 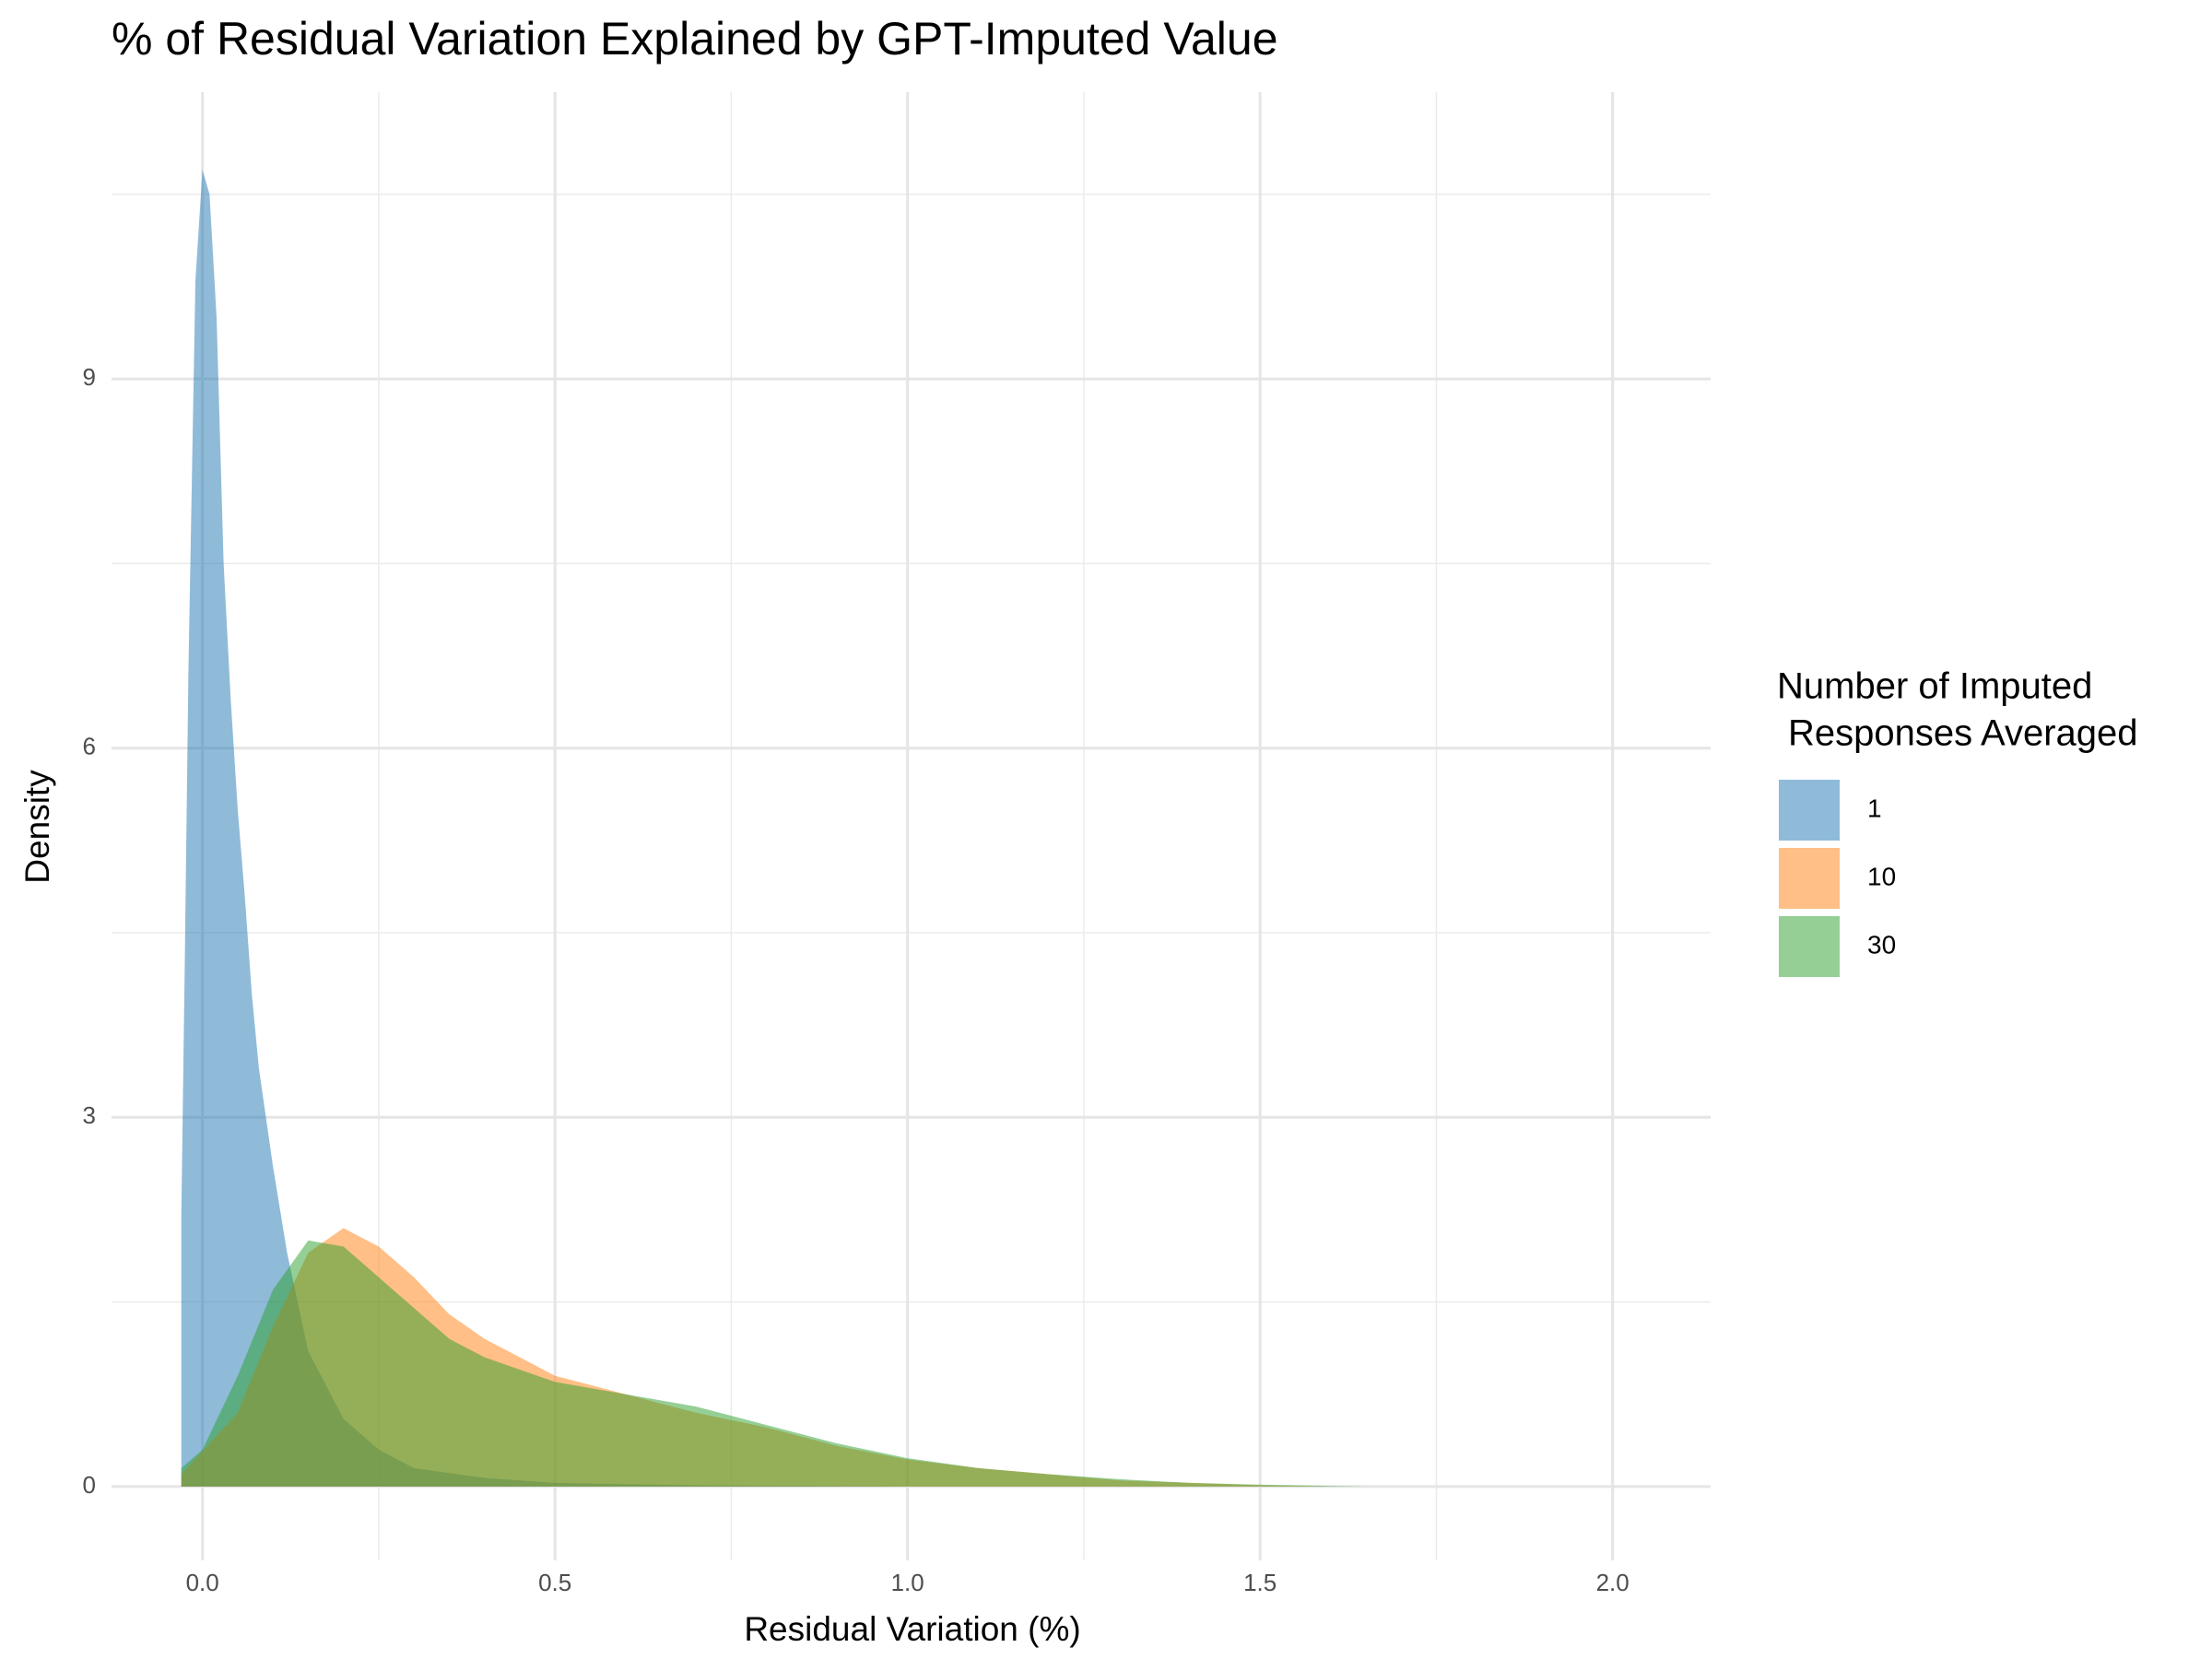 I want to click on x-tick-label: 0.5, so click(x=554, y=1582).